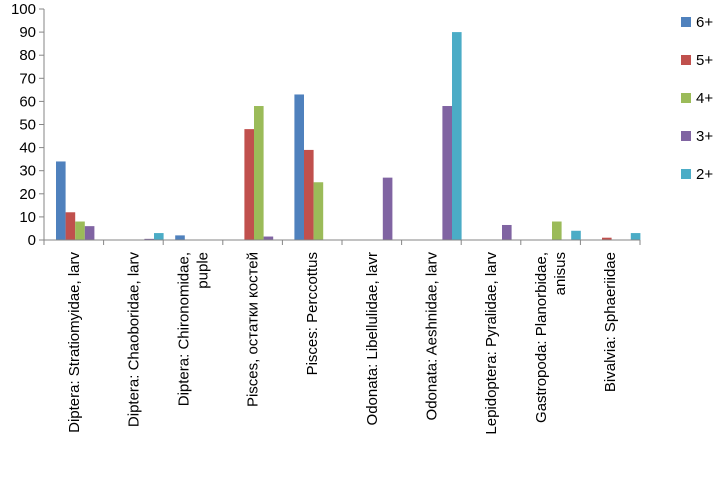 Image resolution: width=717 pixels, height=487 pixels. Describe the element at coordinates (133, 340) in the screenshot. I see `category-label: Diptera: Chaoboridae, larv` at that location.